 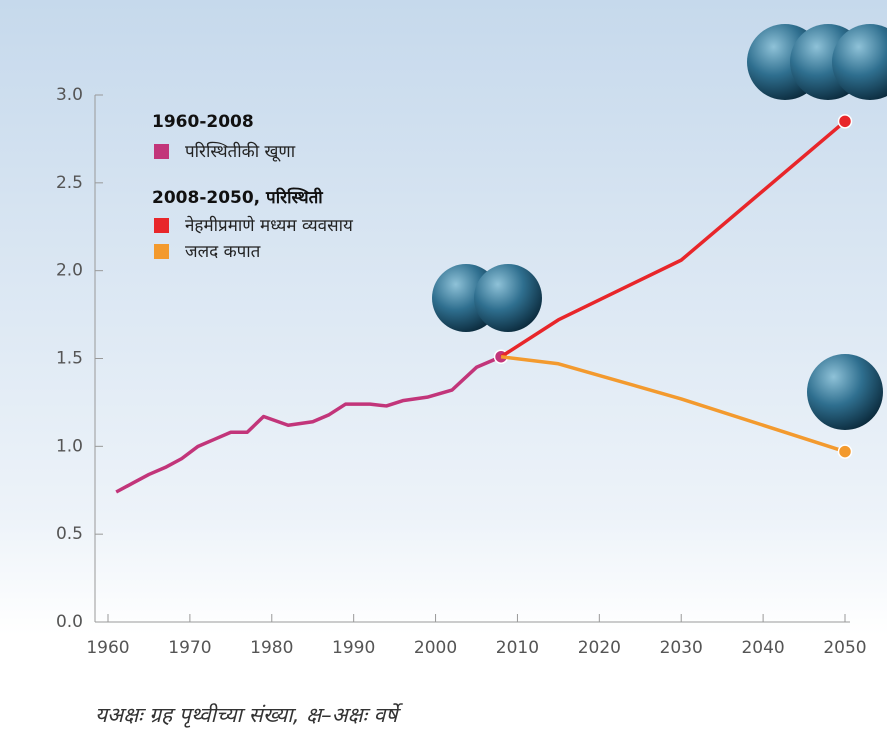 What do you see at coordinates (269, 225) in the screenshot?
I see `legend-label: नेहमीप्रमाणे मध्यम व्यवसाय` at bounding box center [269, 225].